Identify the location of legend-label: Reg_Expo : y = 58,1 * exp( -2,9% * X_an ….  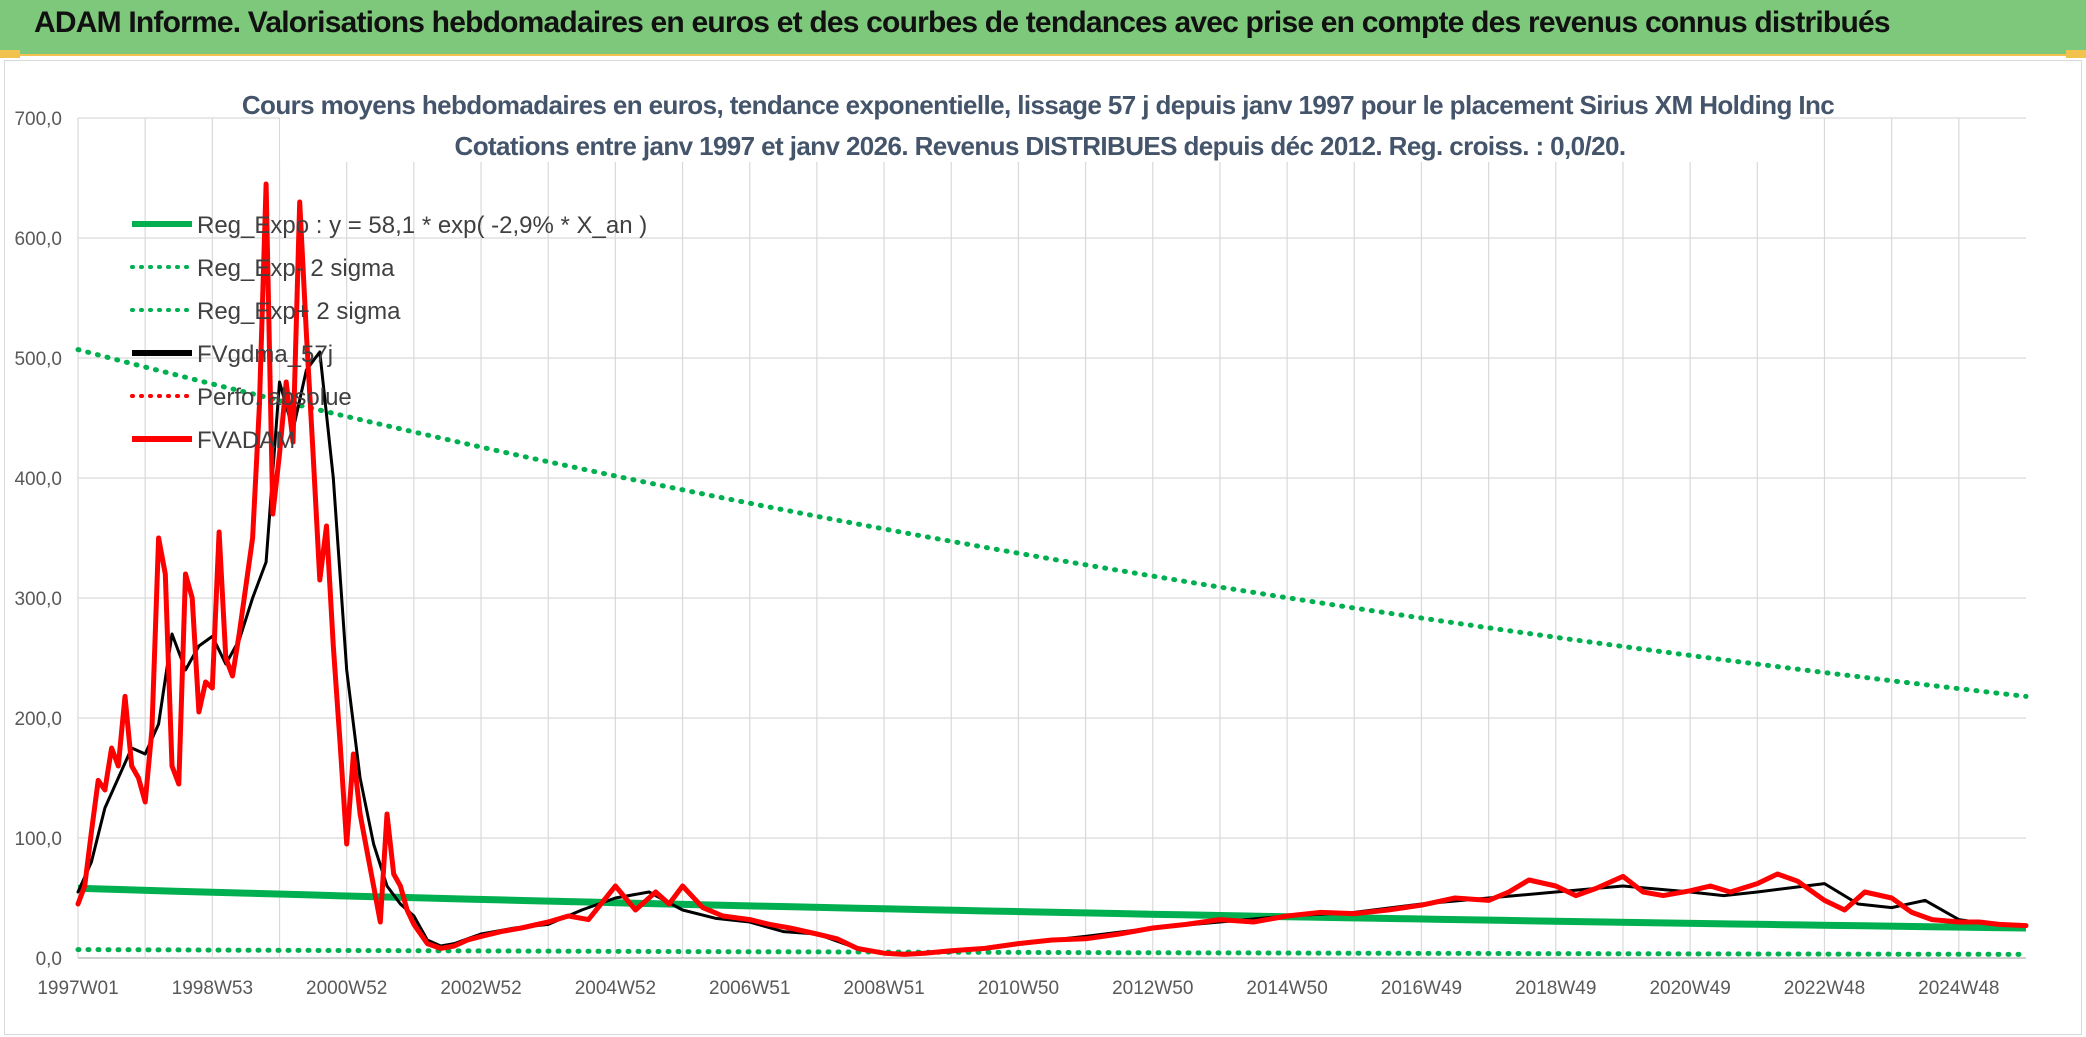
(422, 225).